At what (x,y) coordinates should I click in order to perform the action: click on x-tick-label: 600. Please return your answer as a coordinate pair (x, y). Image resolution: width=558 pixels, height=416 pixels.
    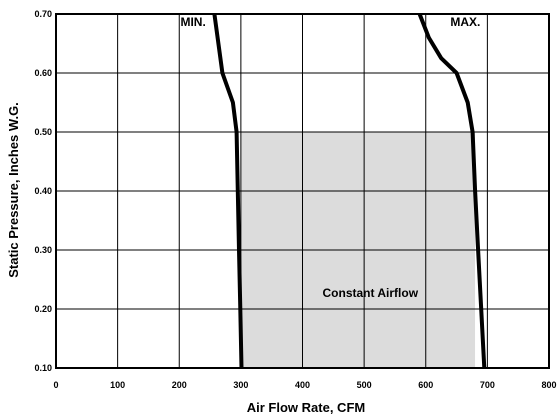
    Looking at the image, I should click on (425, 385).